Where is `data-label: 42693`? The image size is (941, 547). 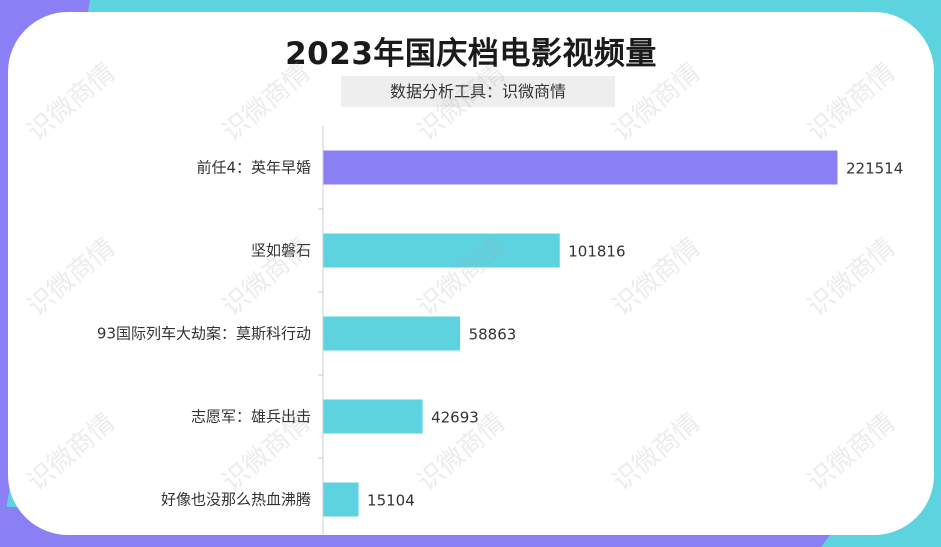
data-label: 42693 is located at coordinates (455, 418).